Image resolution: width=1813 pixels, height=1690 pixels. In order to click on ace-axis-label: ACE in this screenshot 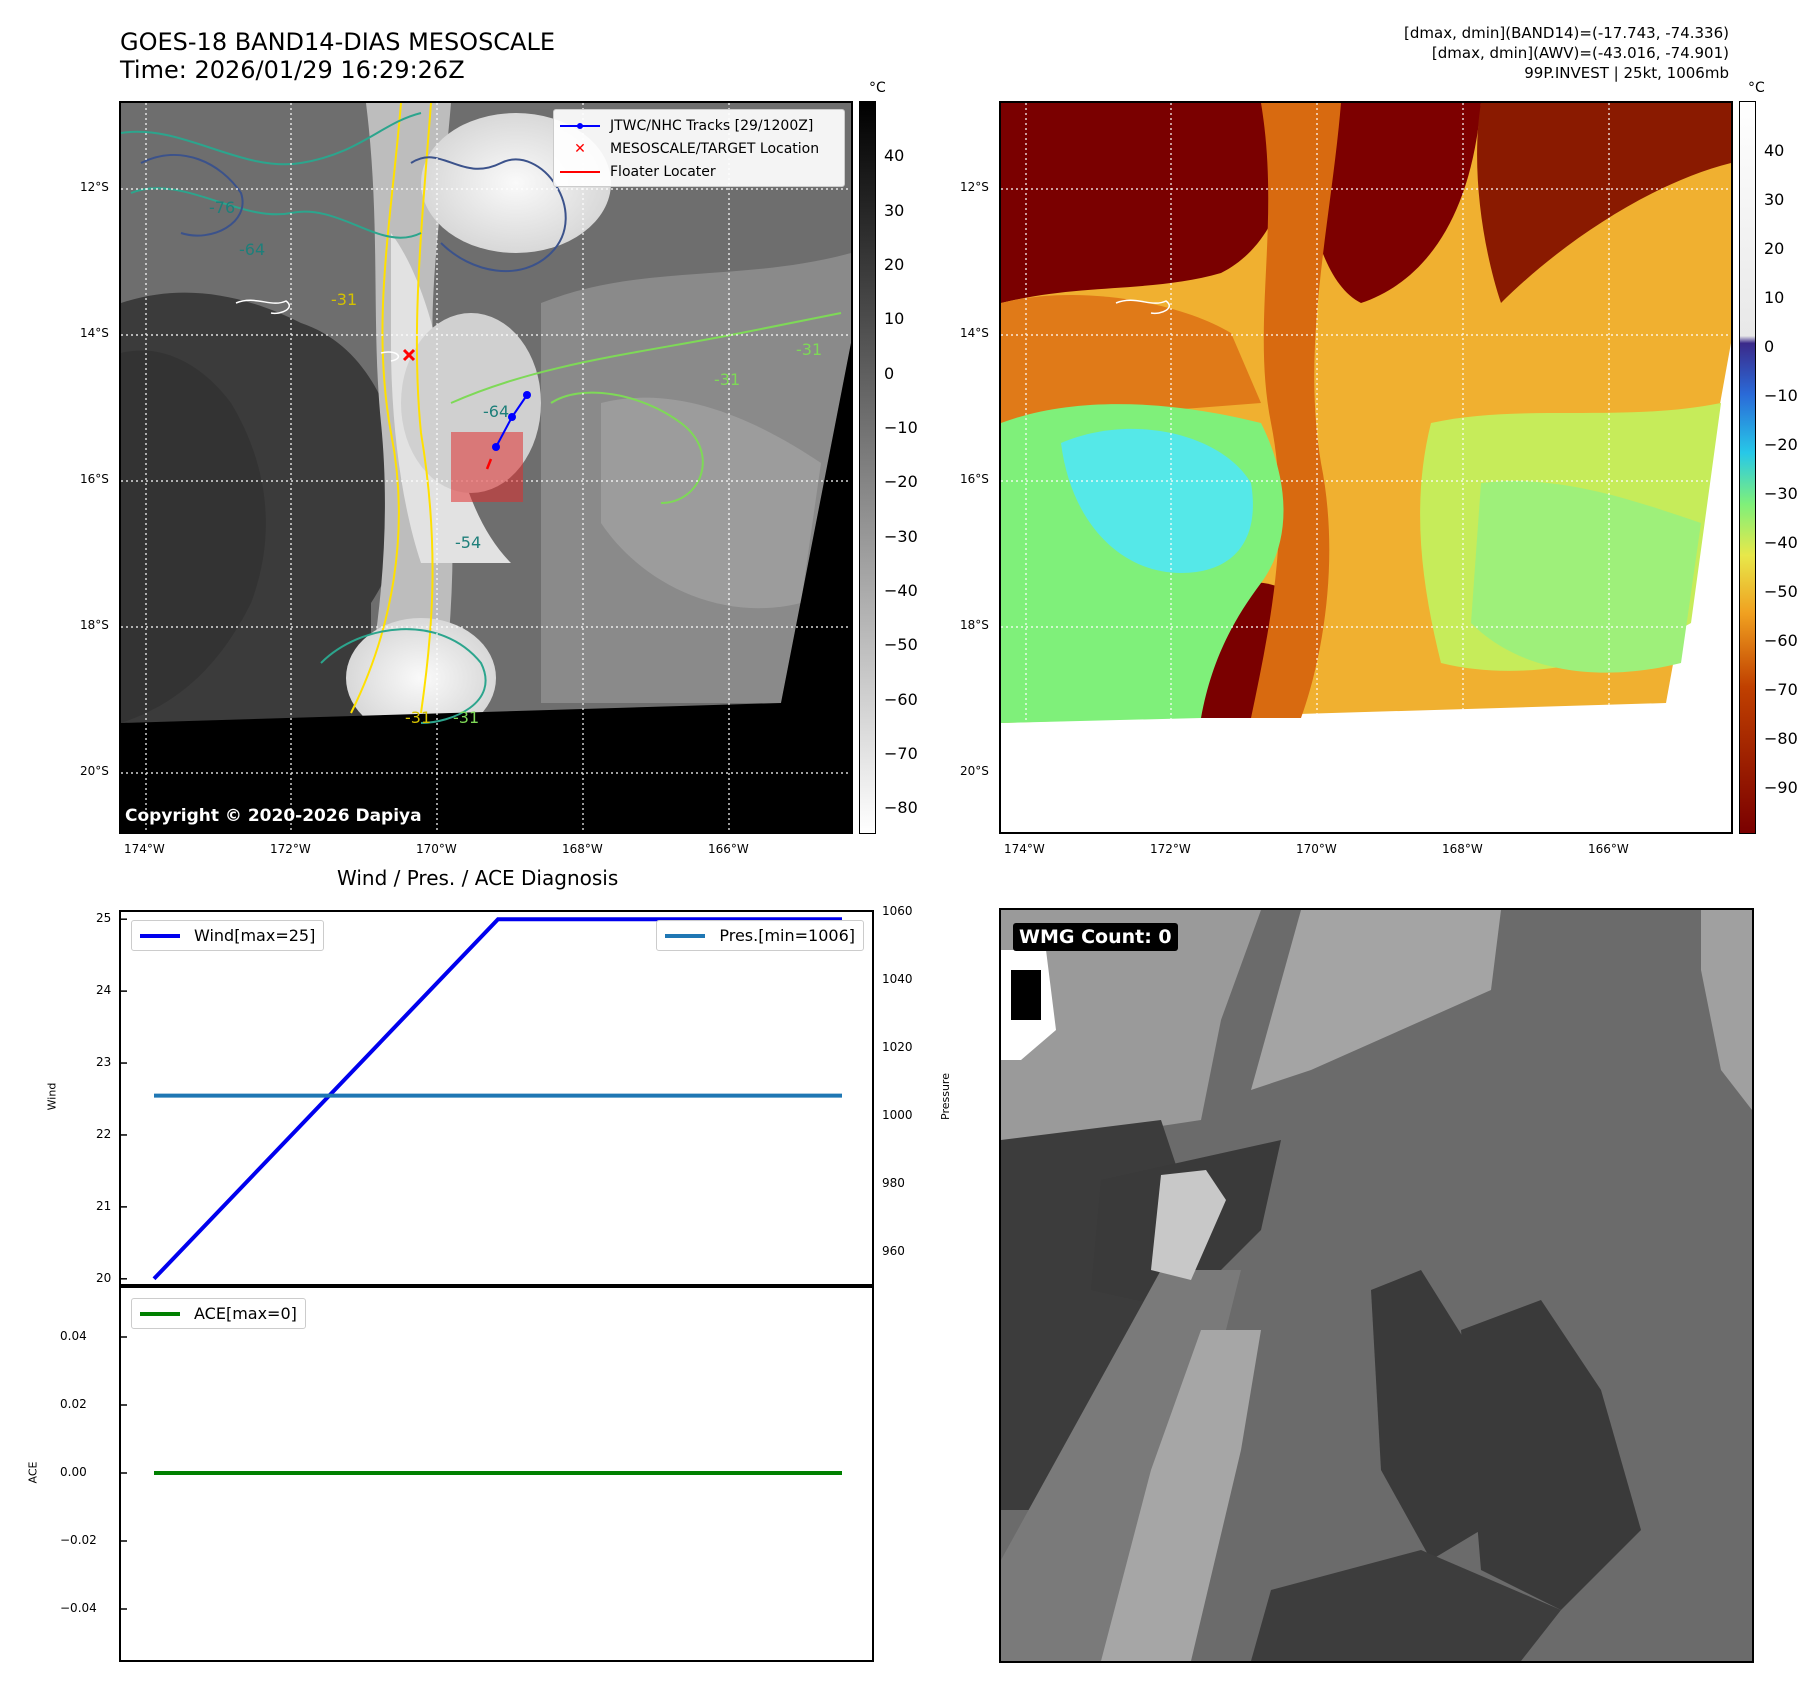, I will do `click(33, 1472)`.